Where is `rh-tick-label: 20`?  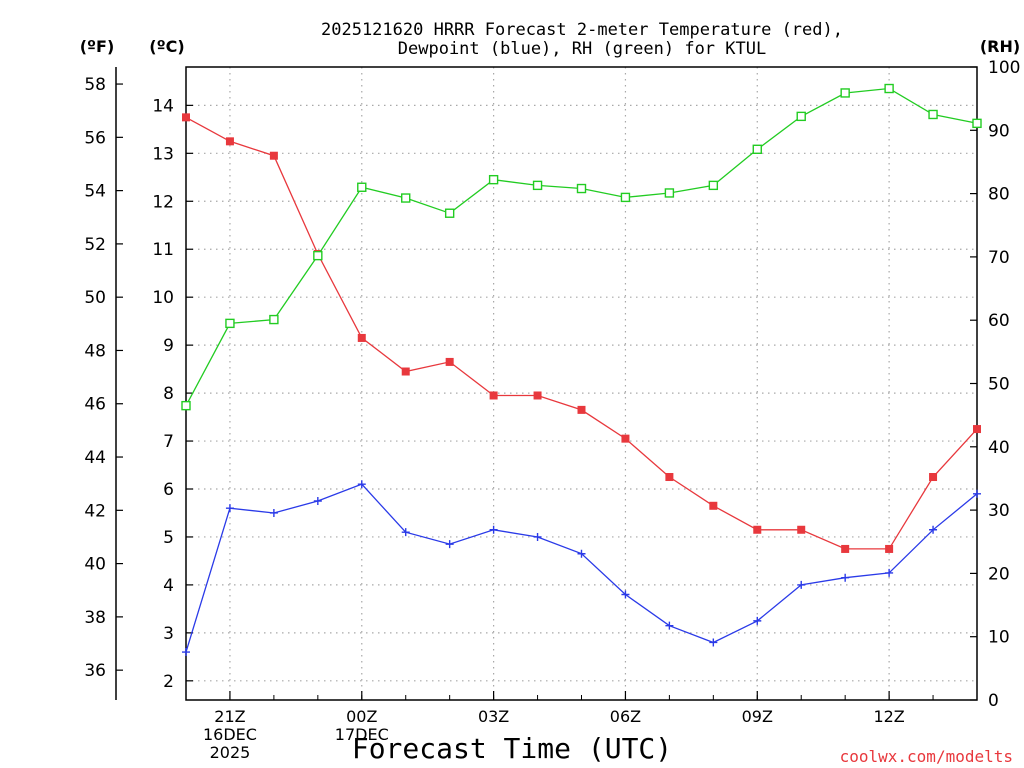 rh-tick-label: 20 is located at coordinates (999, 574).